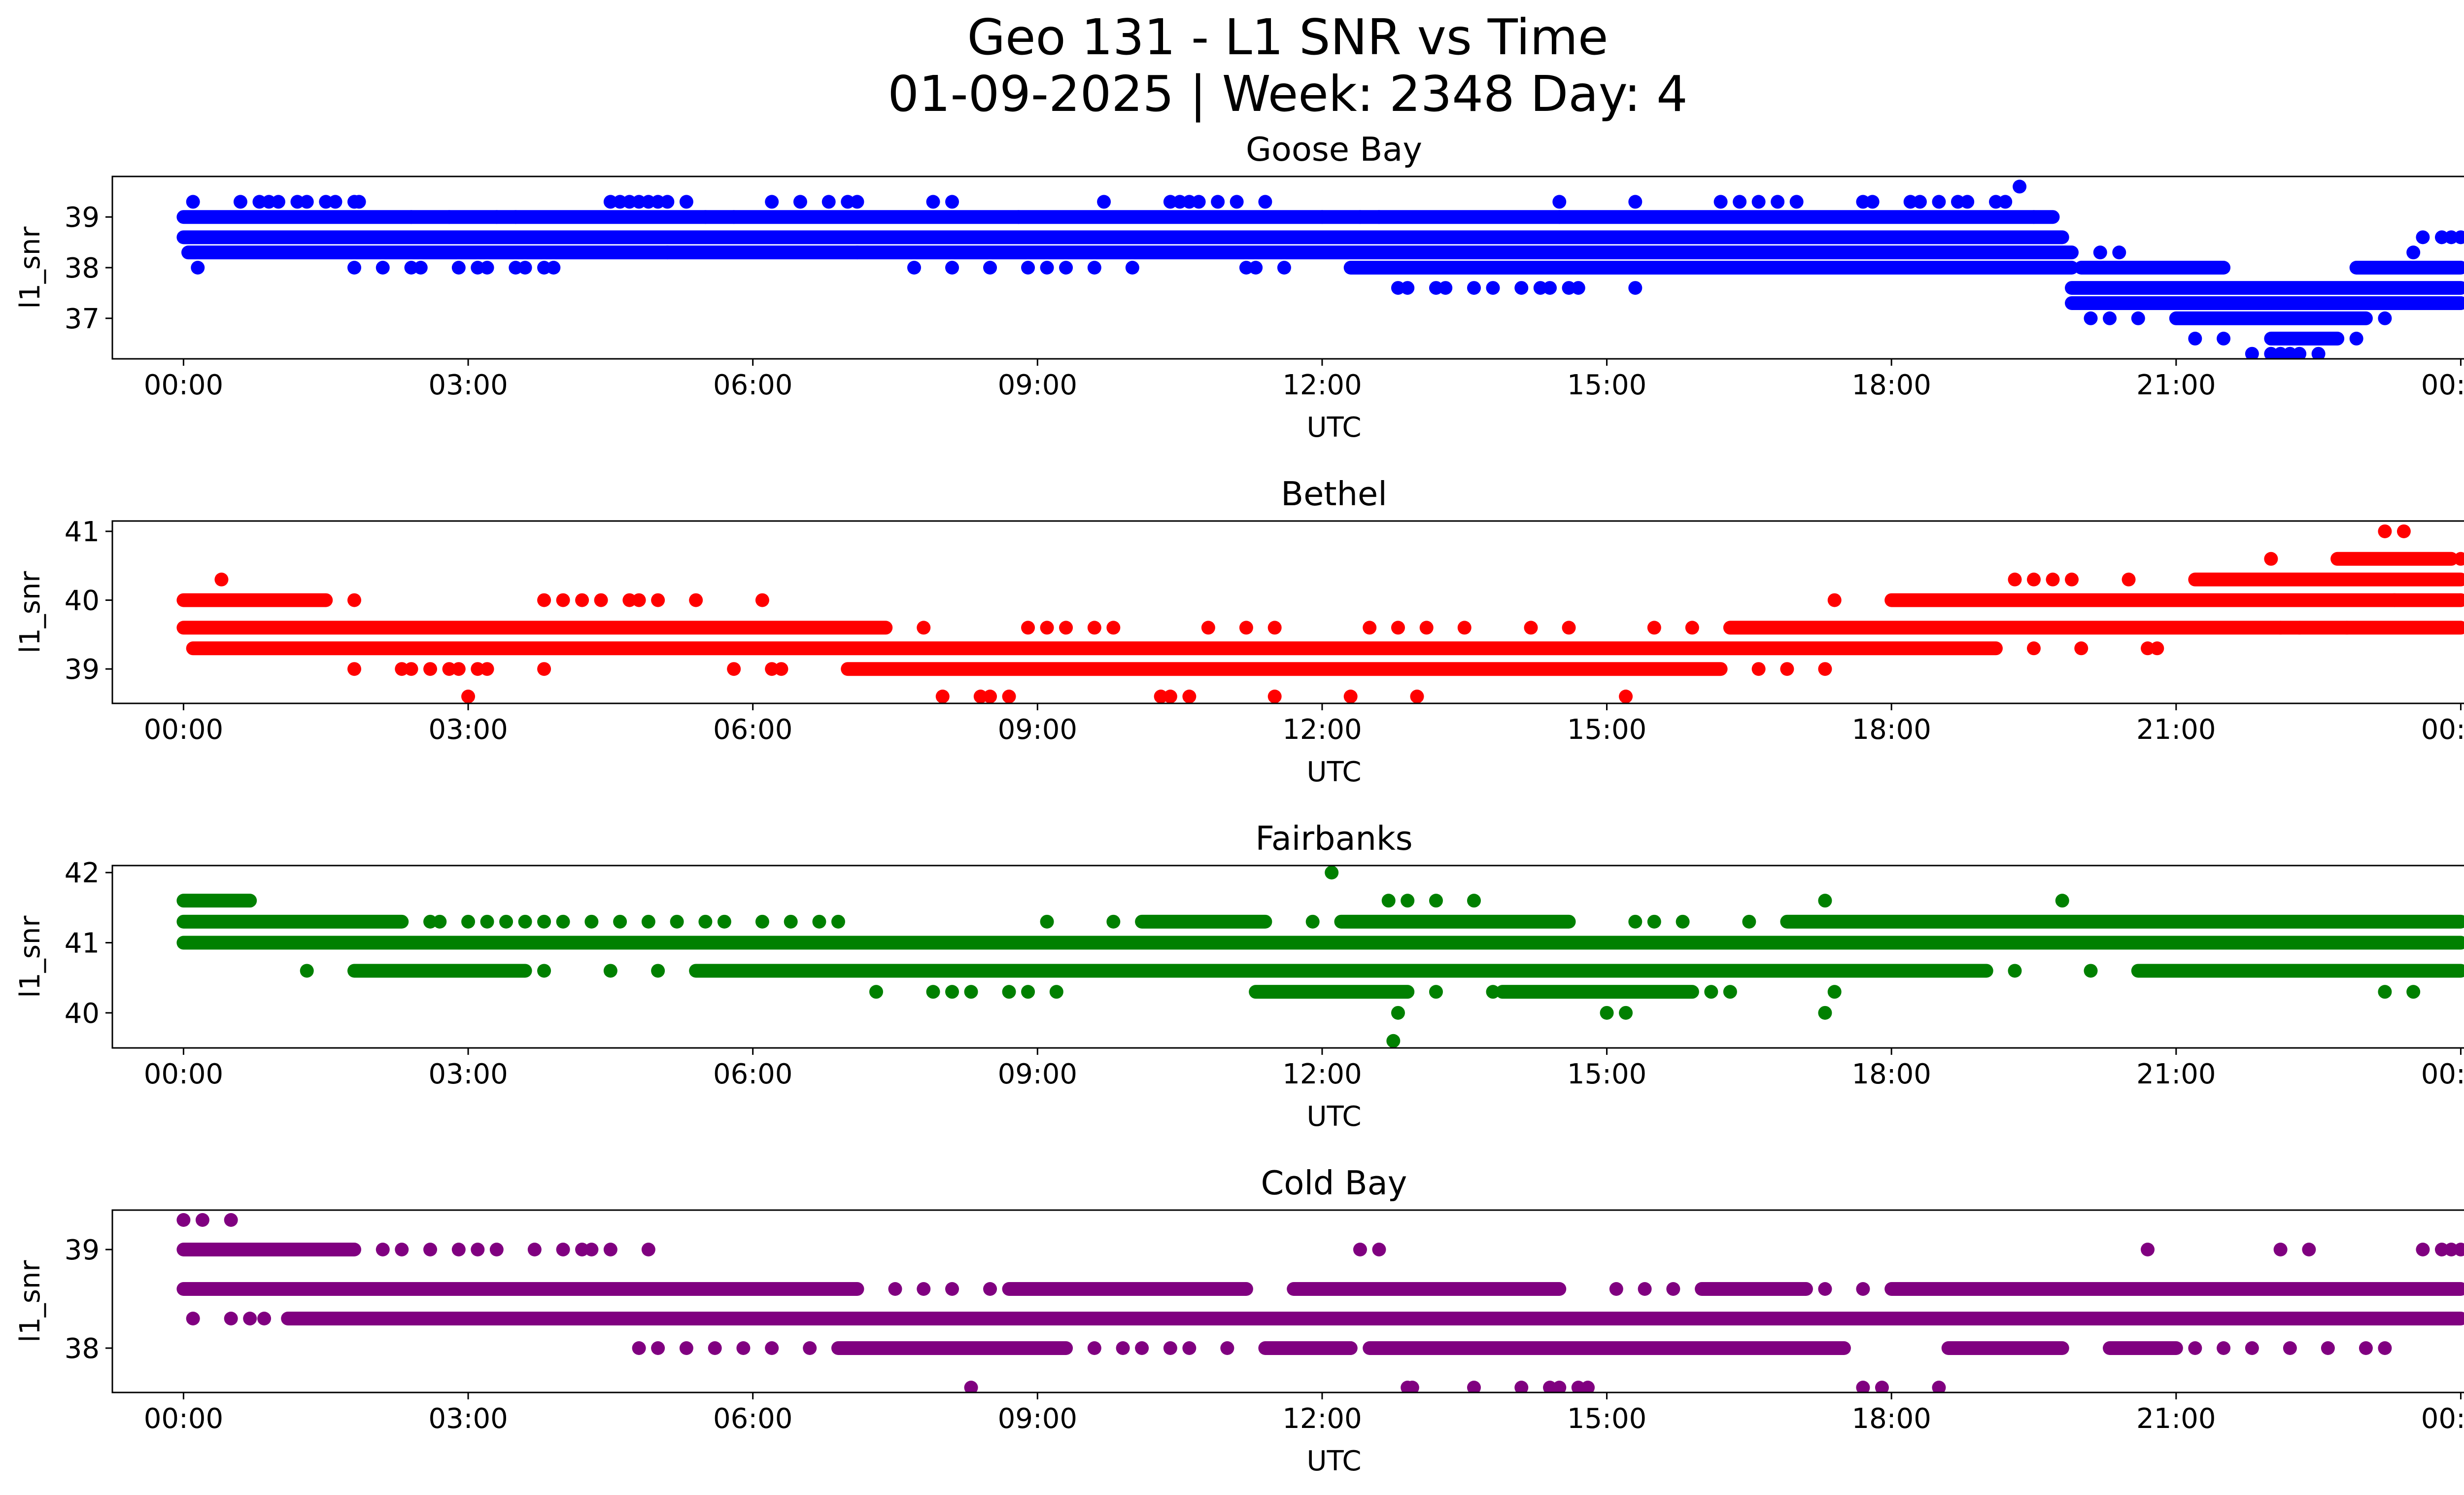 The height and width of the screenshot is (1495, 2464). Describe the element at coordinates (1334, 149) in the screenshot. I see `panel-title: Goose Bay` at that location.